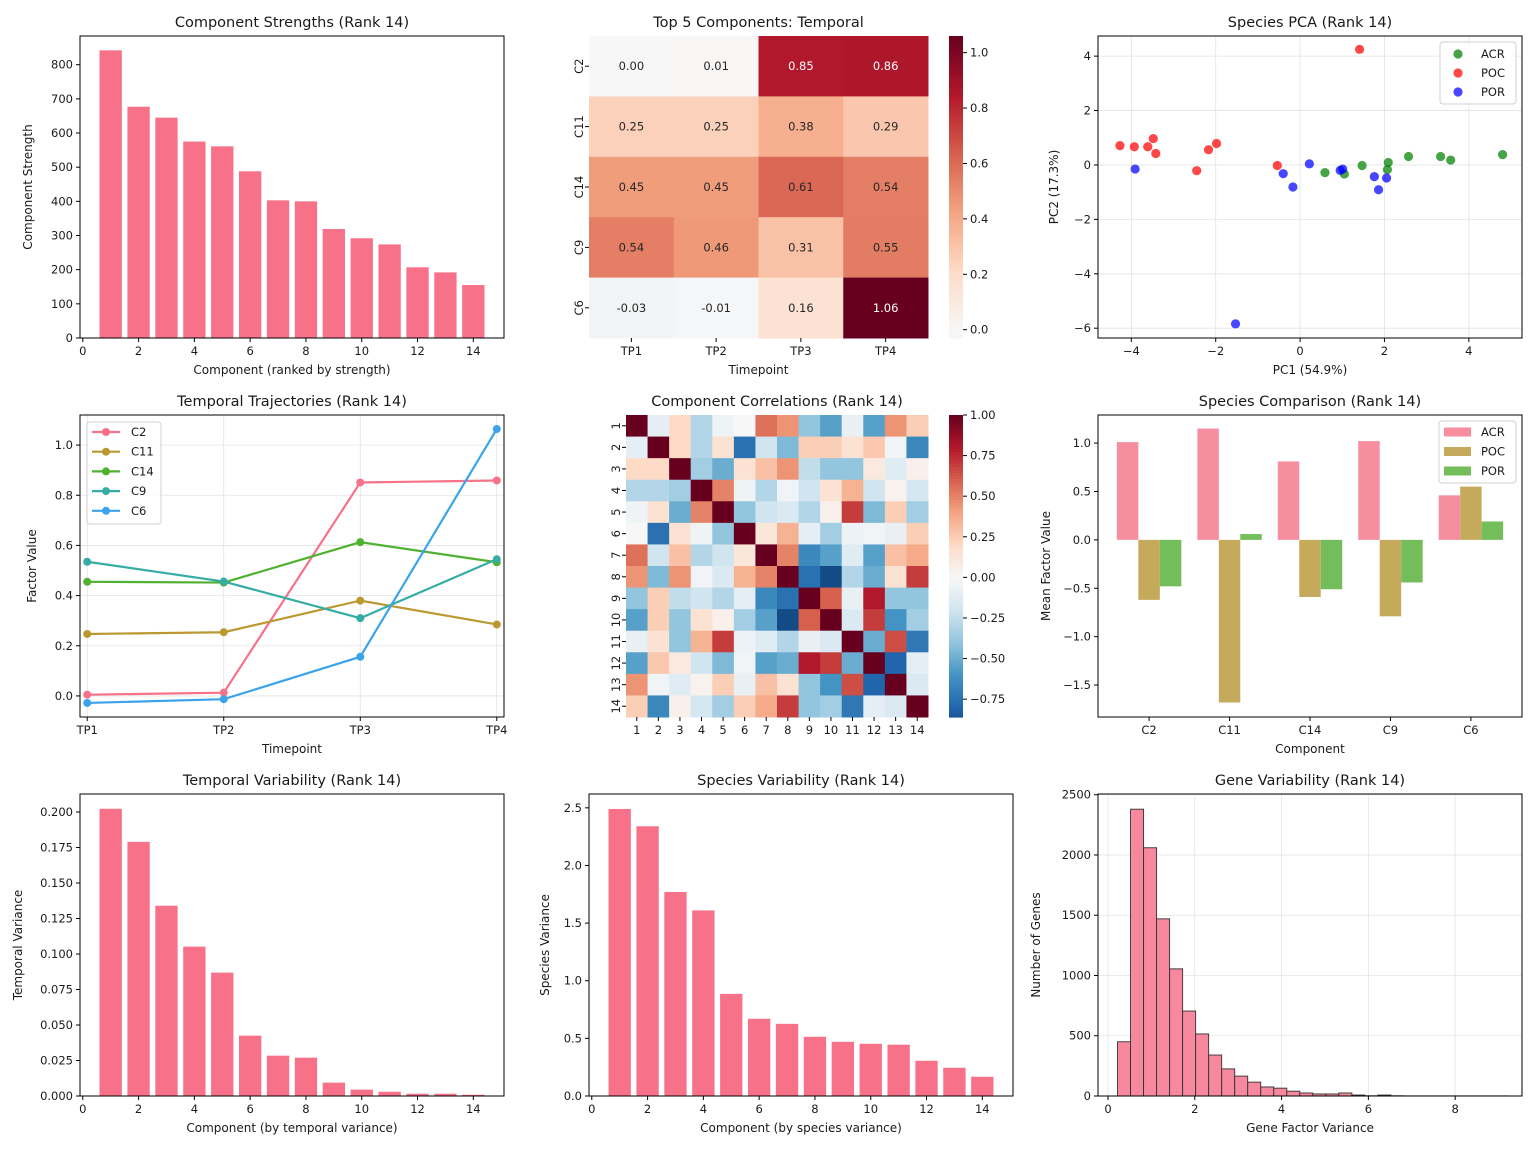 The width and height of the screenshot is (1536, 1152). I want to click on scatter-point-poc, so click(1153, 138).